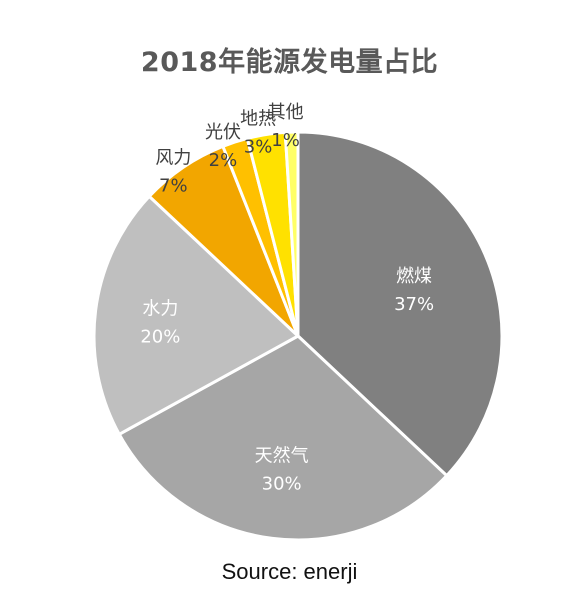 The height and width of the screenshot is (599, 579). Describe the element at coordinates (173, 185) in the screenshot. I see `slice-value-label: 7%` at that location.